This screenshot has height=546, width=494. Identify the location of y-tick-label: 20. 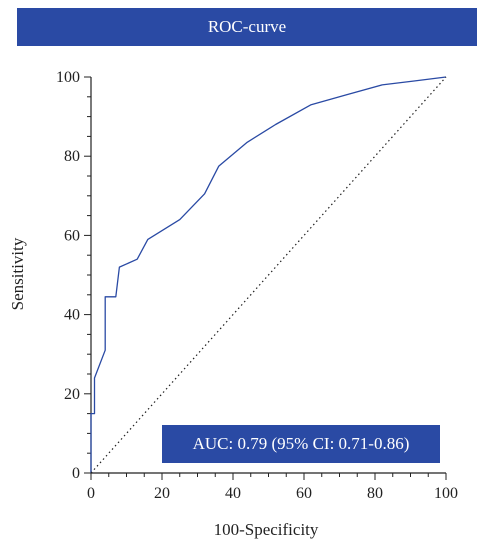
(72, 394).